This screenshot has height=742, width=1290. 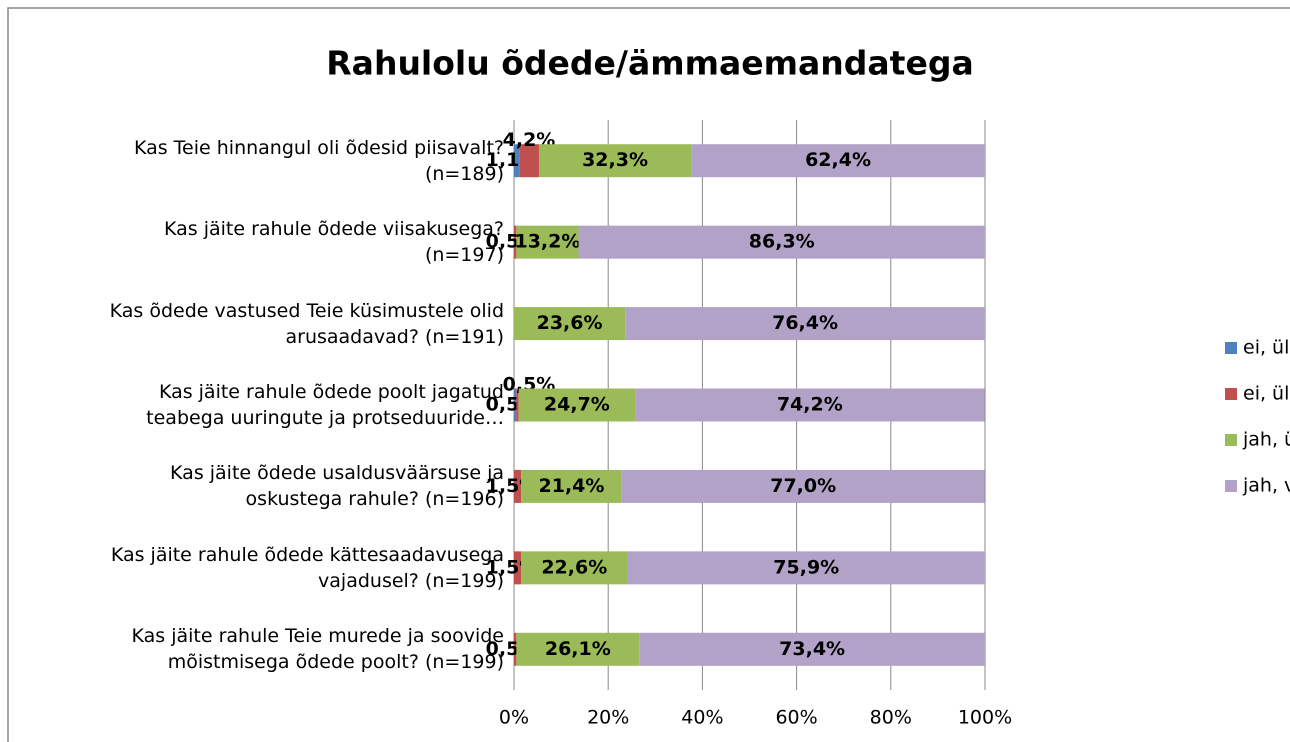 What do you see at coordinates (1266, 394) in the screenshot?
I see `legend-label: ei, üldiselt mitte` at bounding box center [1266, 394].